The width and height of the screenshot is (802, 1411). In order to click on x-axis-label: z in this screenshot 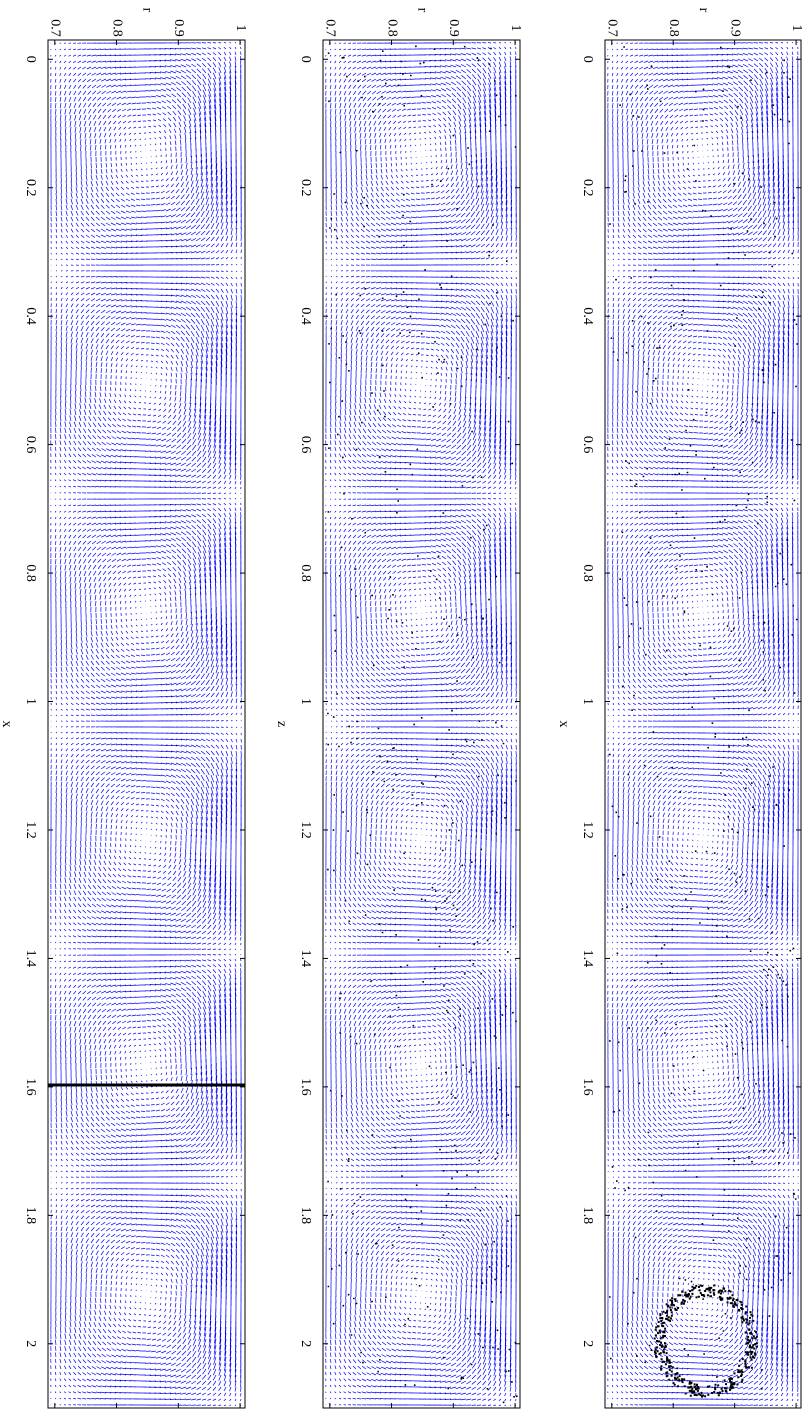, I will do `click(281, 724)`.